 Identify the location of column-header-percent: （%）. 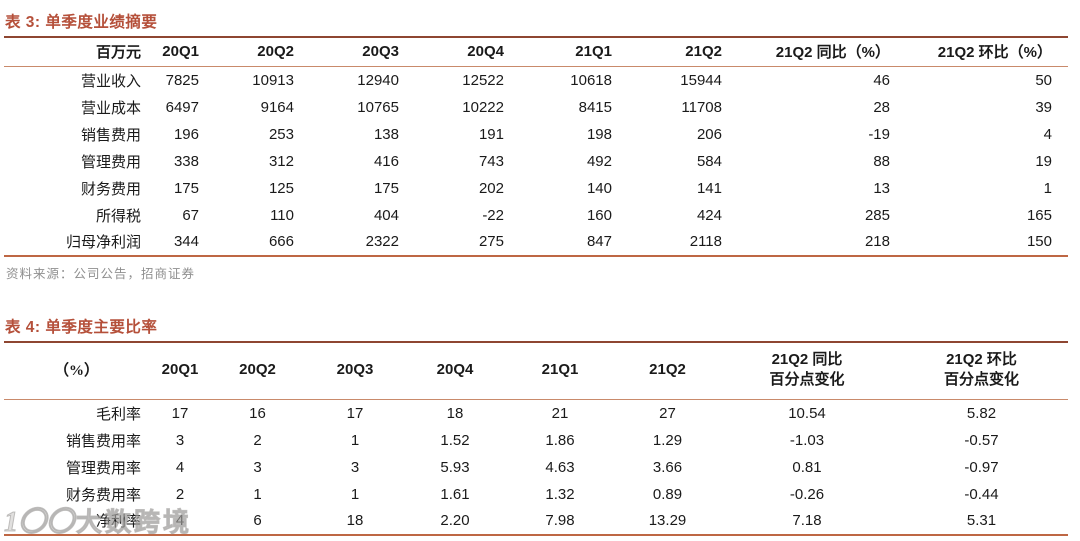
(76, 371).